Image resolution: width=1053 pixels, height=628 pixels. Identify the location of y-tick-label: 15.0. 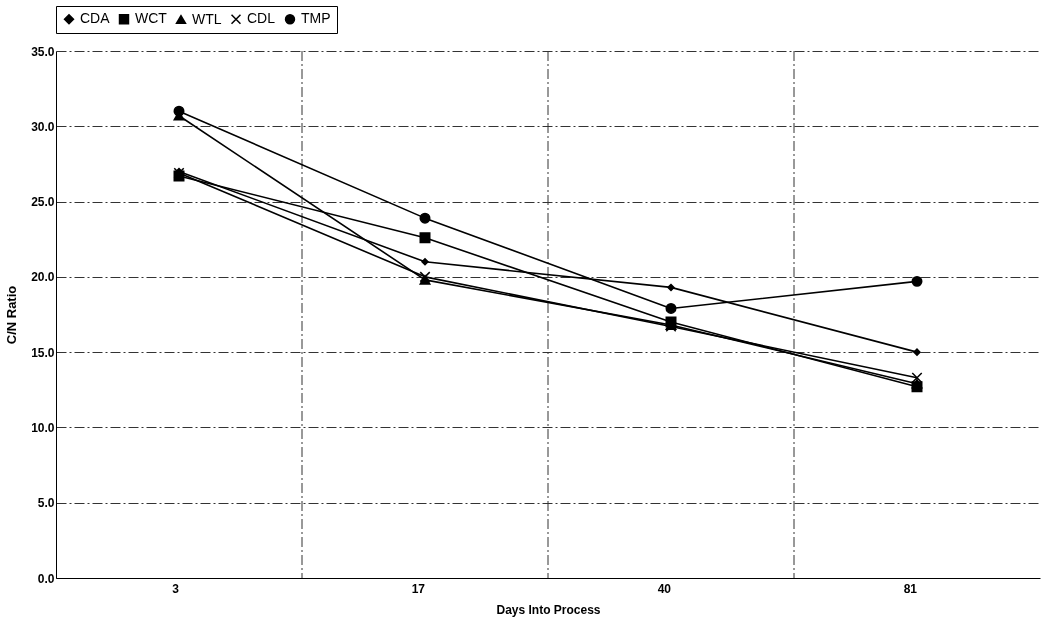
(43, 352).